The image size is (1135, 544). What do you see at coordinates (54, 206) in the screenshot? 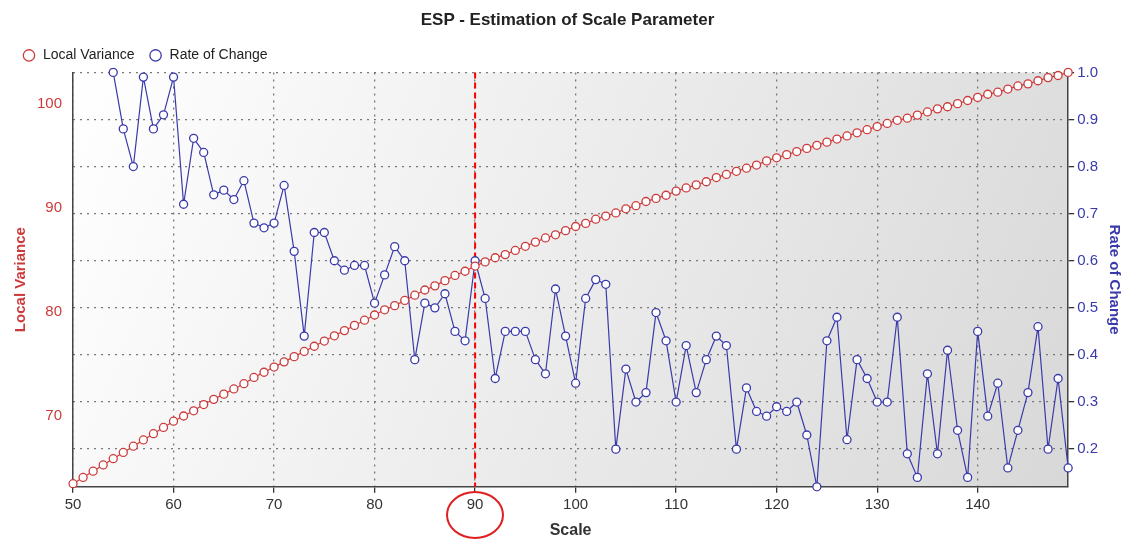
I see `y-tick-label: 90` at bounding box center [54, 206].